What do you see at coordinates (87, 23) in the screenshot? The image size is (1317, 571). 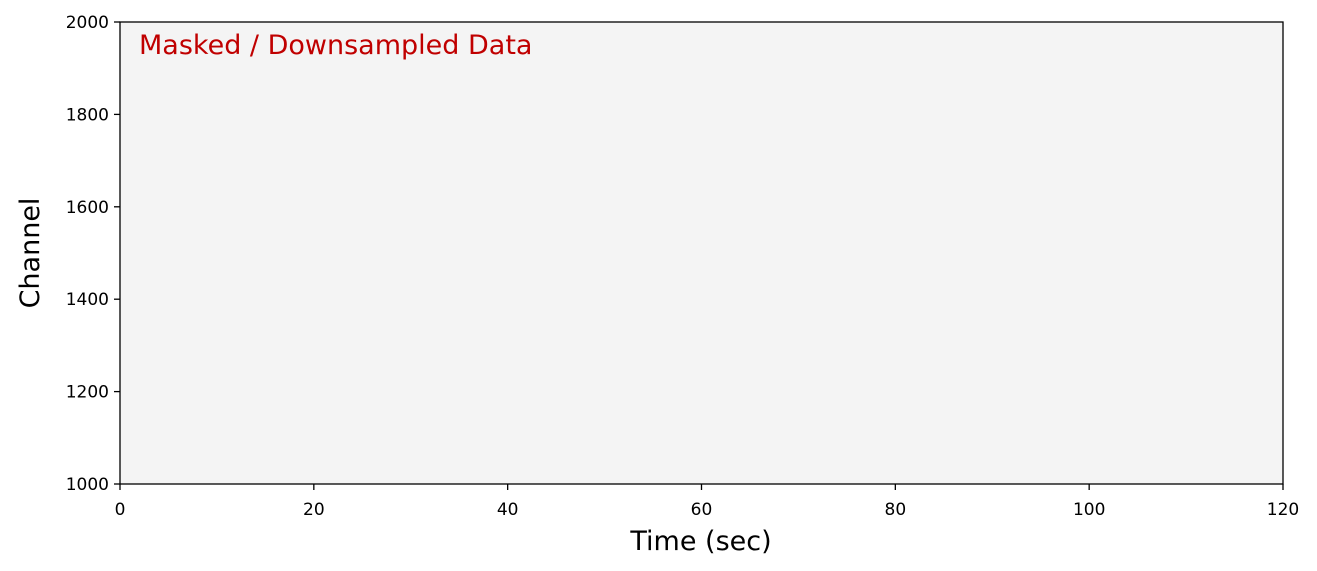 I see `y-tick-label: 2000` at bounding box center [87, 23].